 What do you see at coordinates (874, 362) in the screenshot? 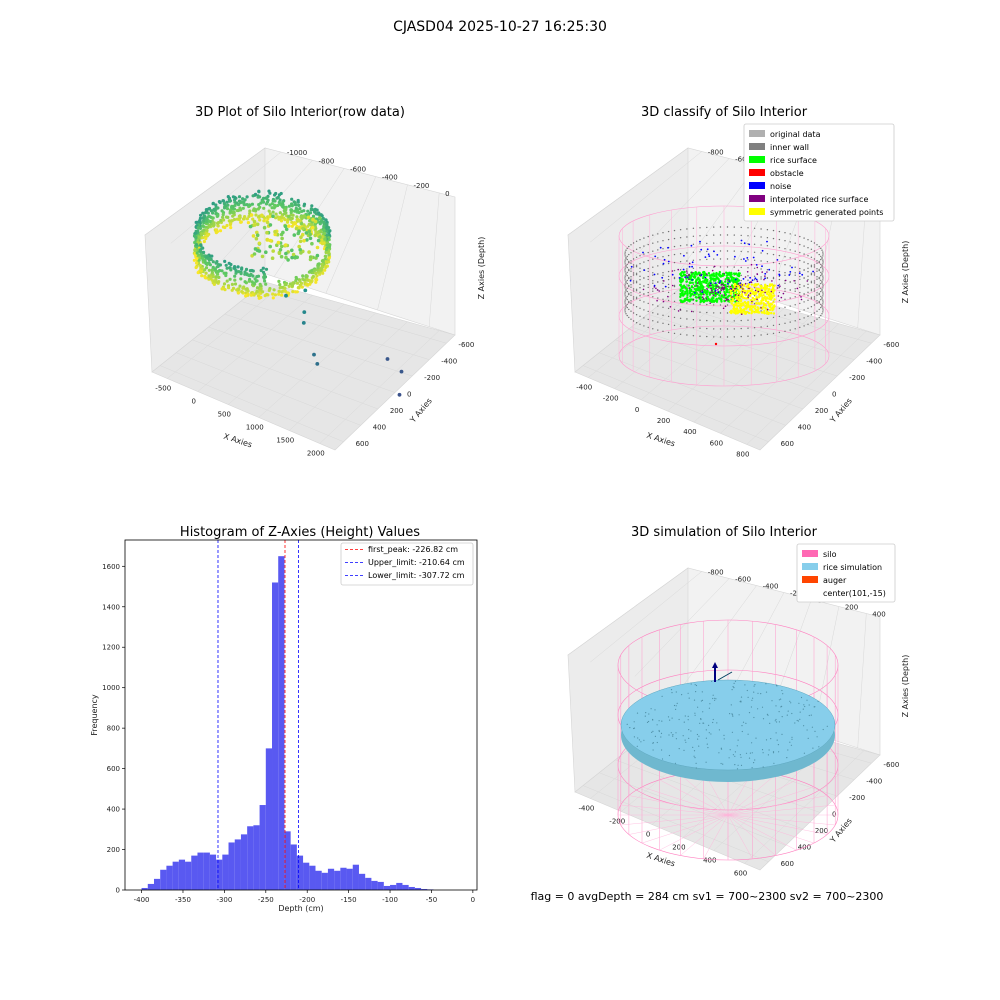
I see `y-tick-label: -400` at bounding box center [874, 362].